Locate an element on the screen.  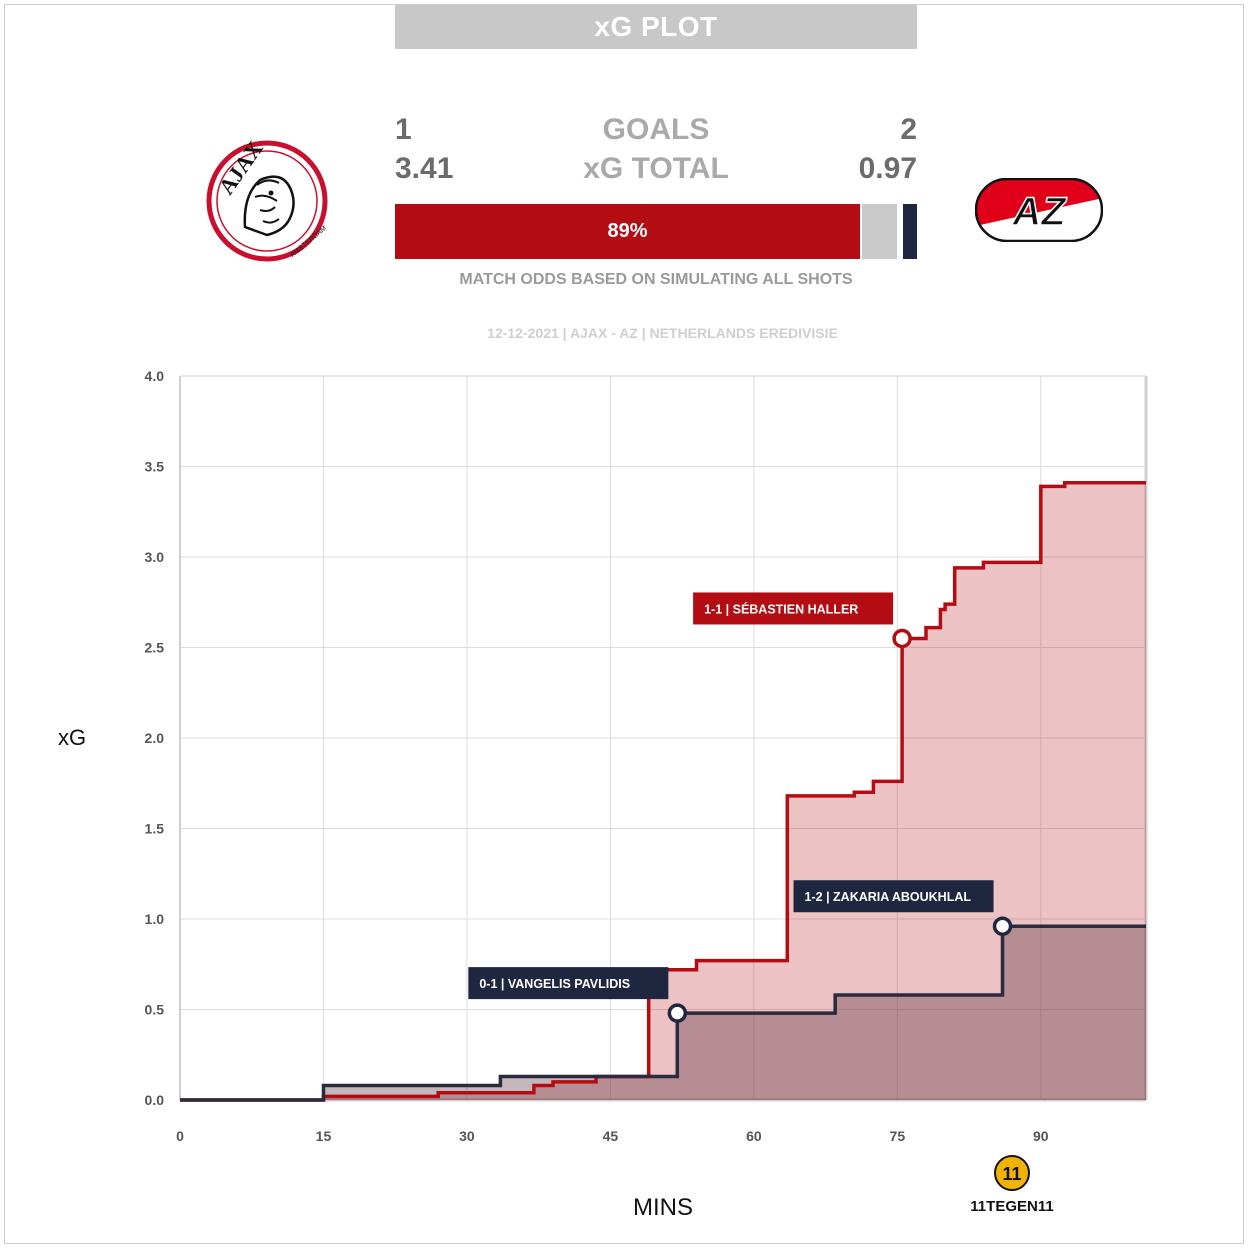
y-tick-label: 2.0 is located at coordinates (155, 738).